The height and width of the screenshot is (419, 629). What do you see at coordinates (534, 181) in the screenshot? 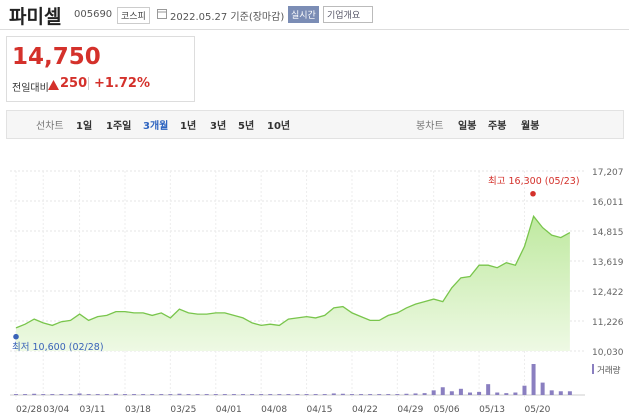
I see `annotation: 최고 16,300 (05/23)` at bounding box center [534, 181].